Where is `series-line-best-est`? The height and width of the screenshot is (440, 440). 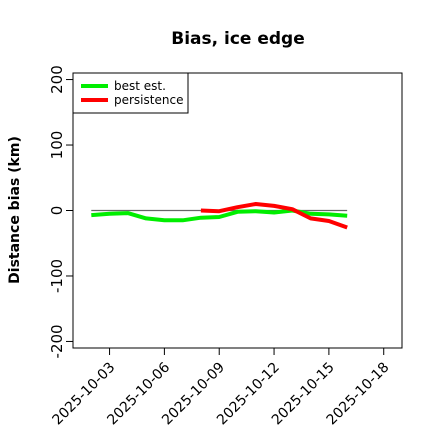
series-line-best-est is located at coordinates (219, 215).